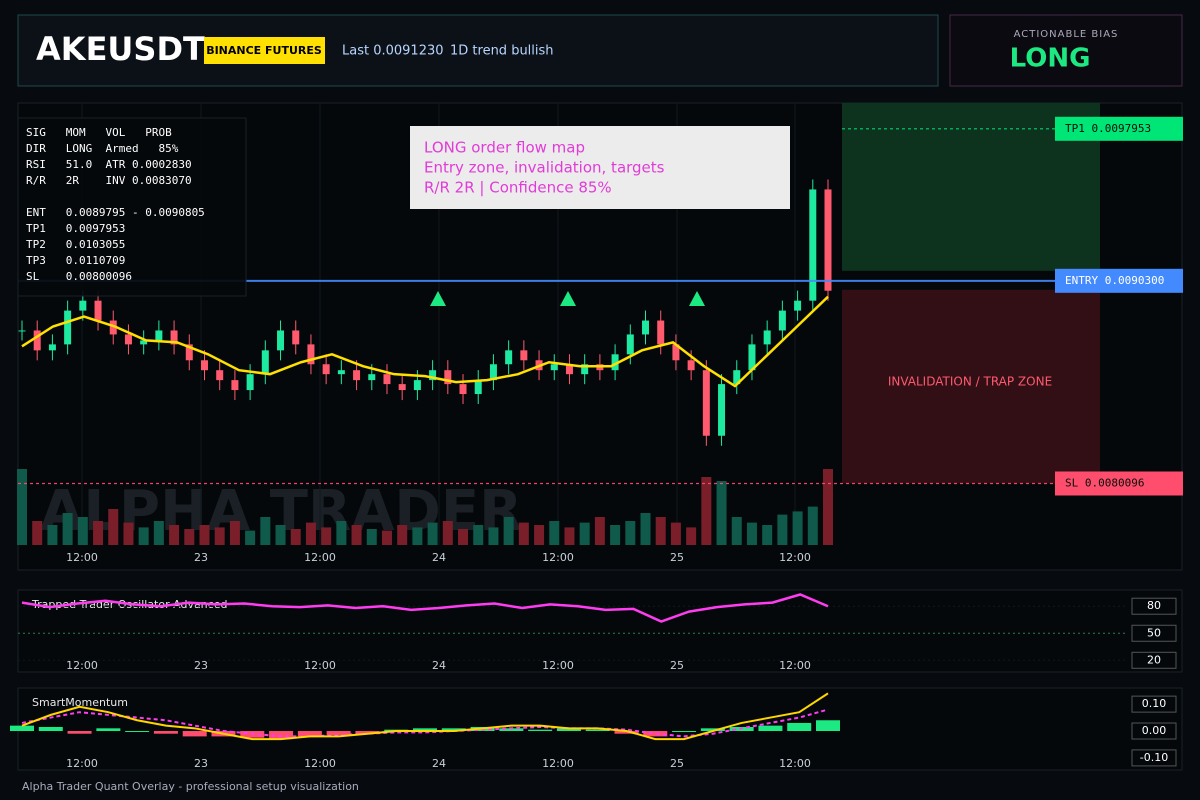  Describe the element at coordinates (1066, 34) in the screenshot. I see `bias-label: ACTIONABLE BIAS` at that location.